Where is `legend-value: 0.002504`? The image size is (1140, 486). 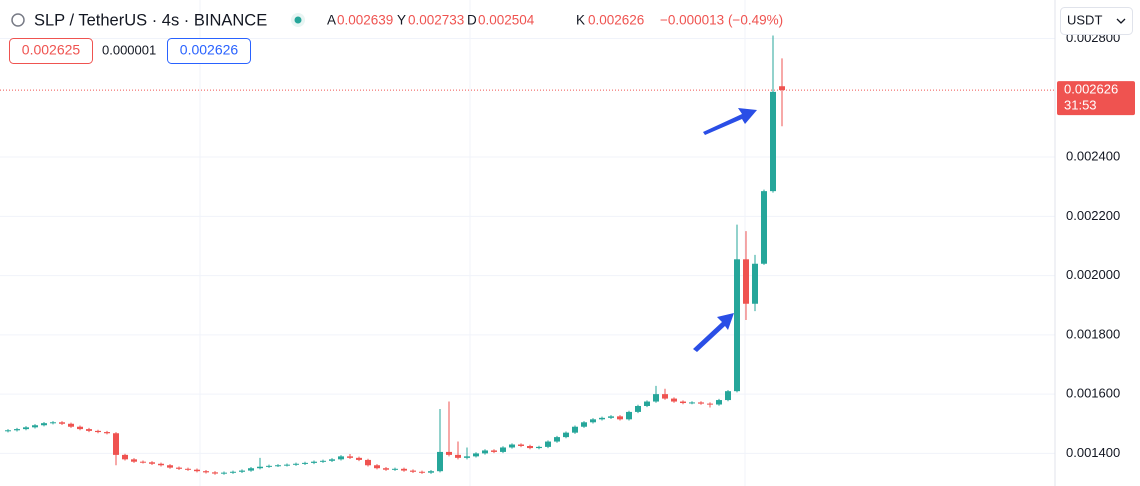 legend-value: 0.002504 is located at coordinates (506, 20).